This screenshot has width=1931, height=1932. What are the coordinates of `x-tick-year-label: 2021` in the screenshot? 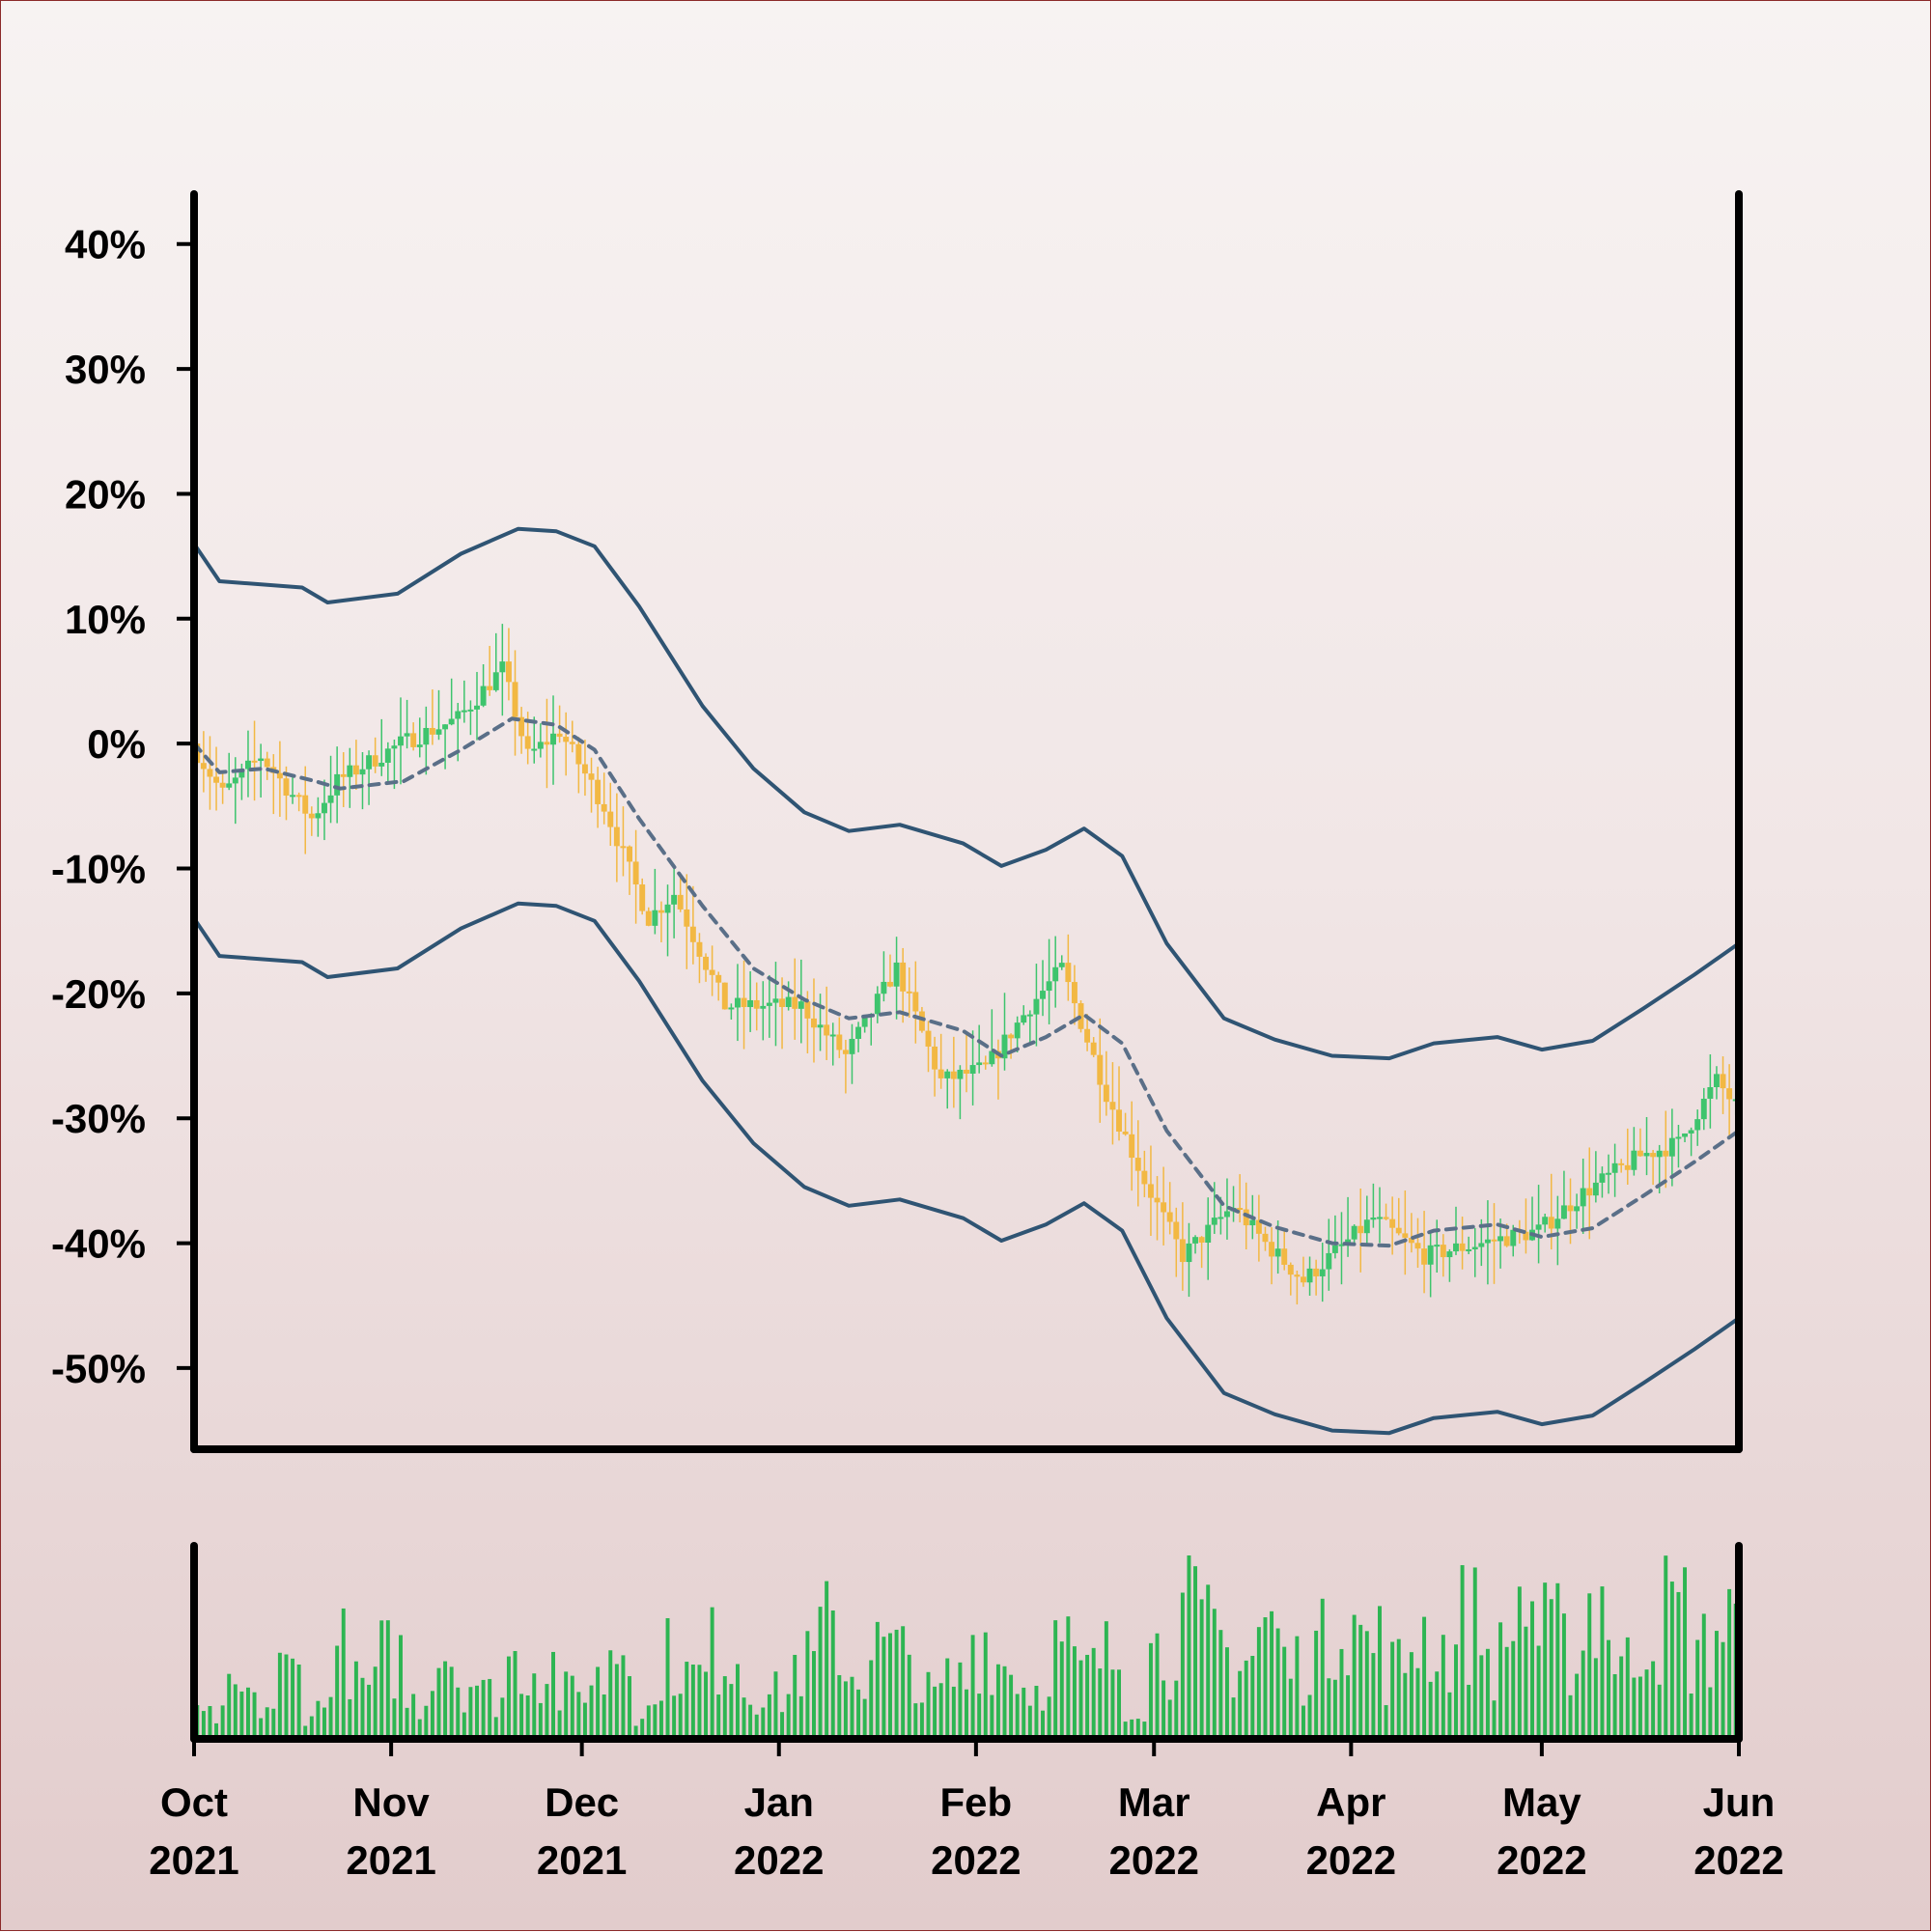 It's located at (582, 1860).